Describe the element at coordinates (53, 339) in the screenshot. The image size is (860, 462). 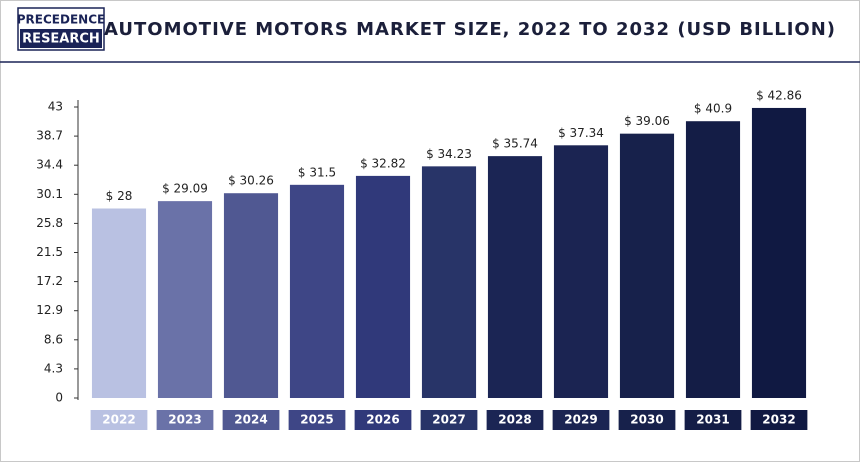
I see `y-tick-label: 8.6` at that location.